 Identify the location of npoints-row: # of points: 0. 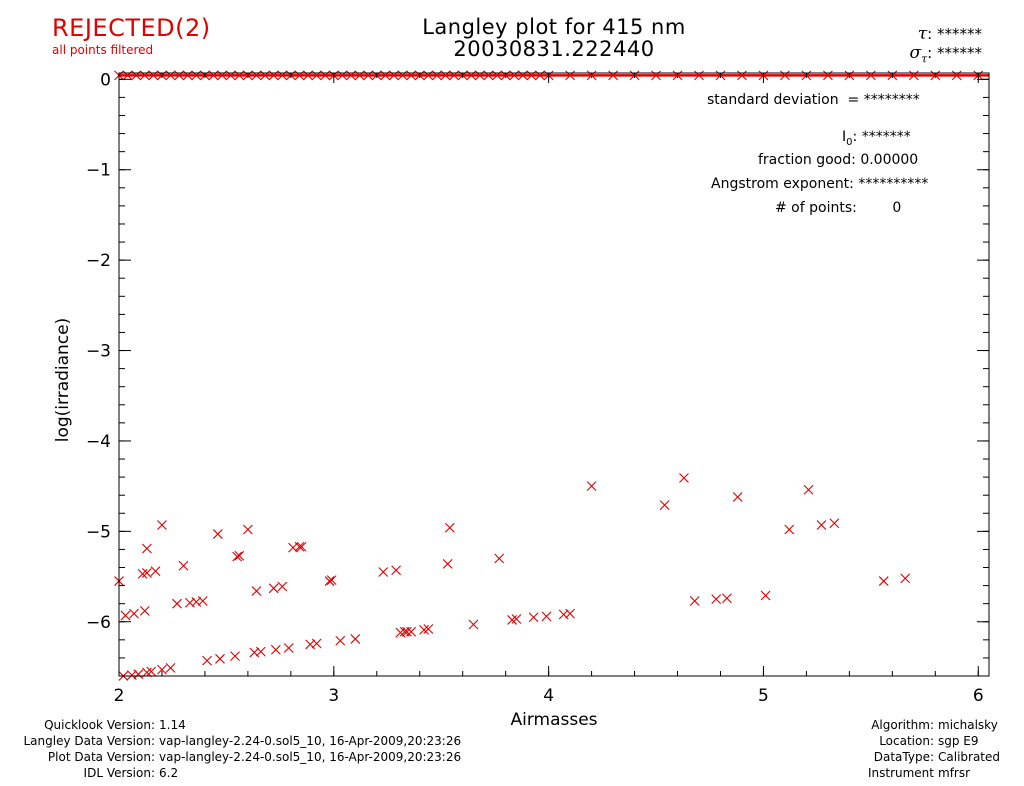
(838, 208).